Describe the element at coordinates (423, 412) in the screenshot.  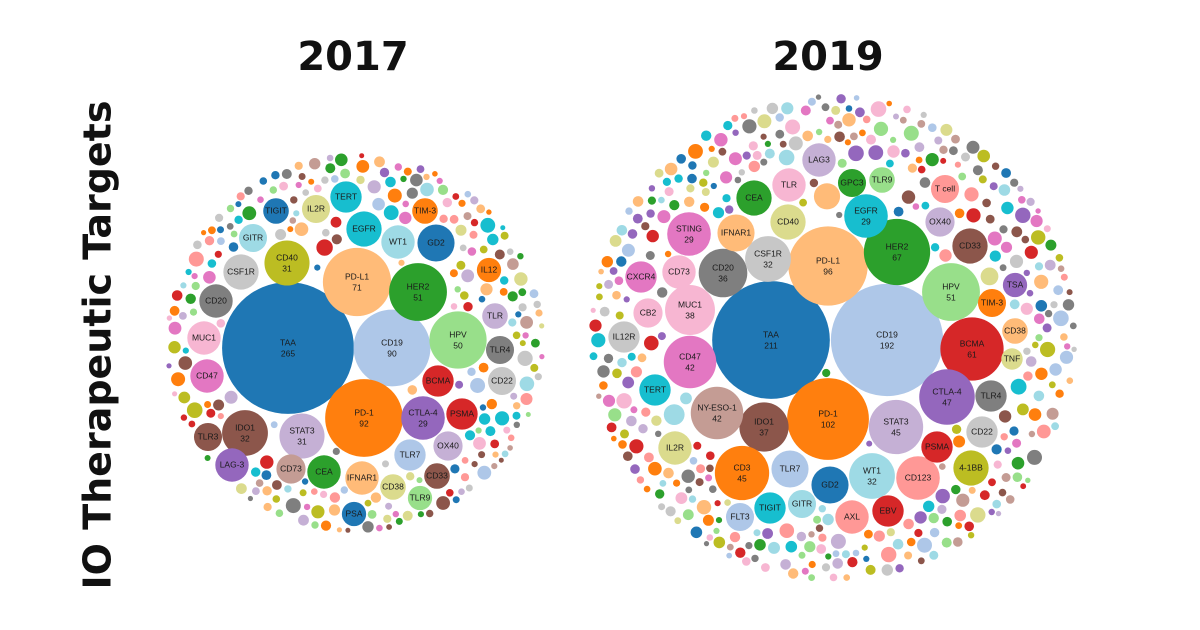
I see `bubble-label: CTLA-4` at that location.